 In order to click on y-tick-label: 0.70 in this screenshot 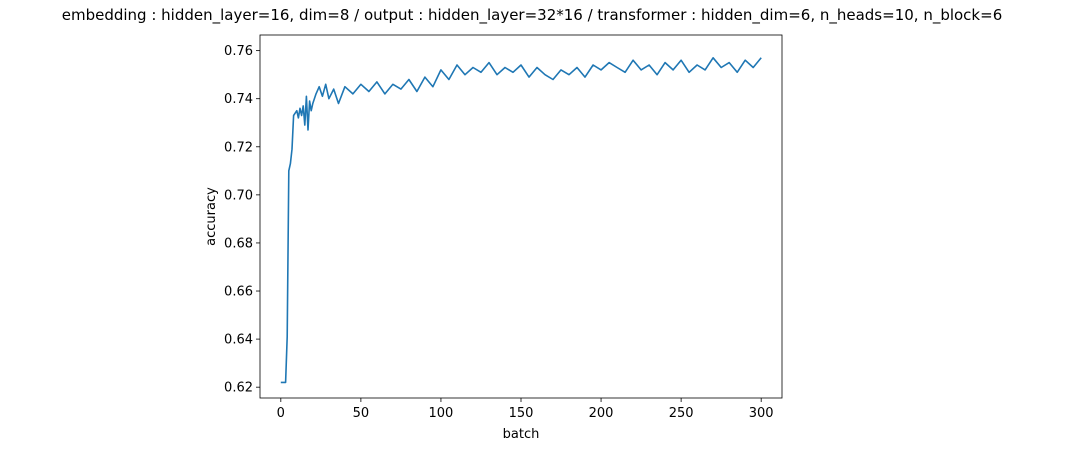, I will do `click(238, 195)`.